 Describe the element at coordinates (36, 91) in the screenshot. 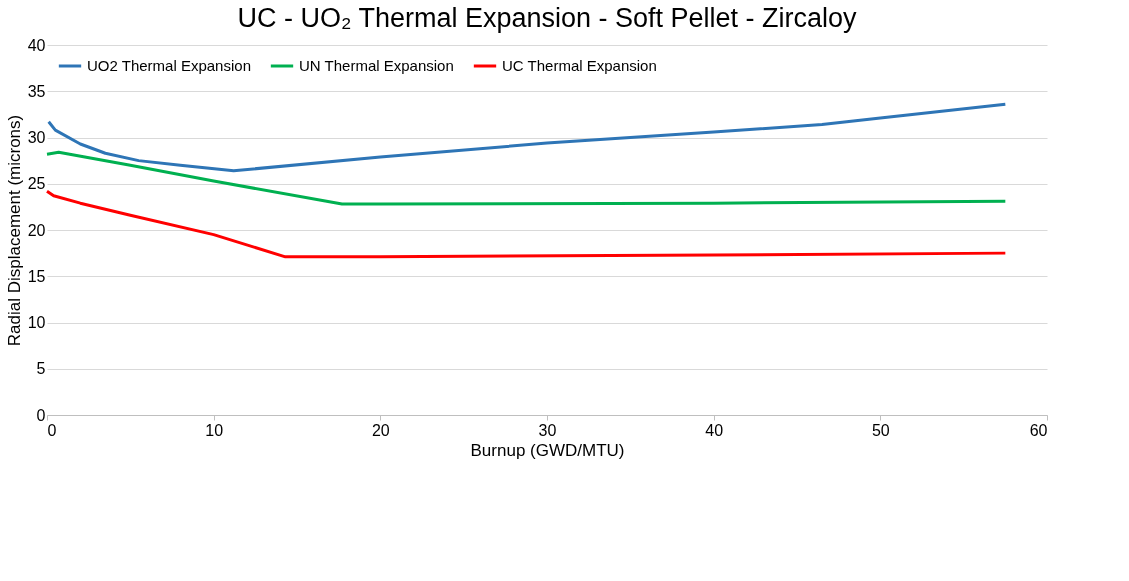

I see `y-tick-label: 35` at that location.